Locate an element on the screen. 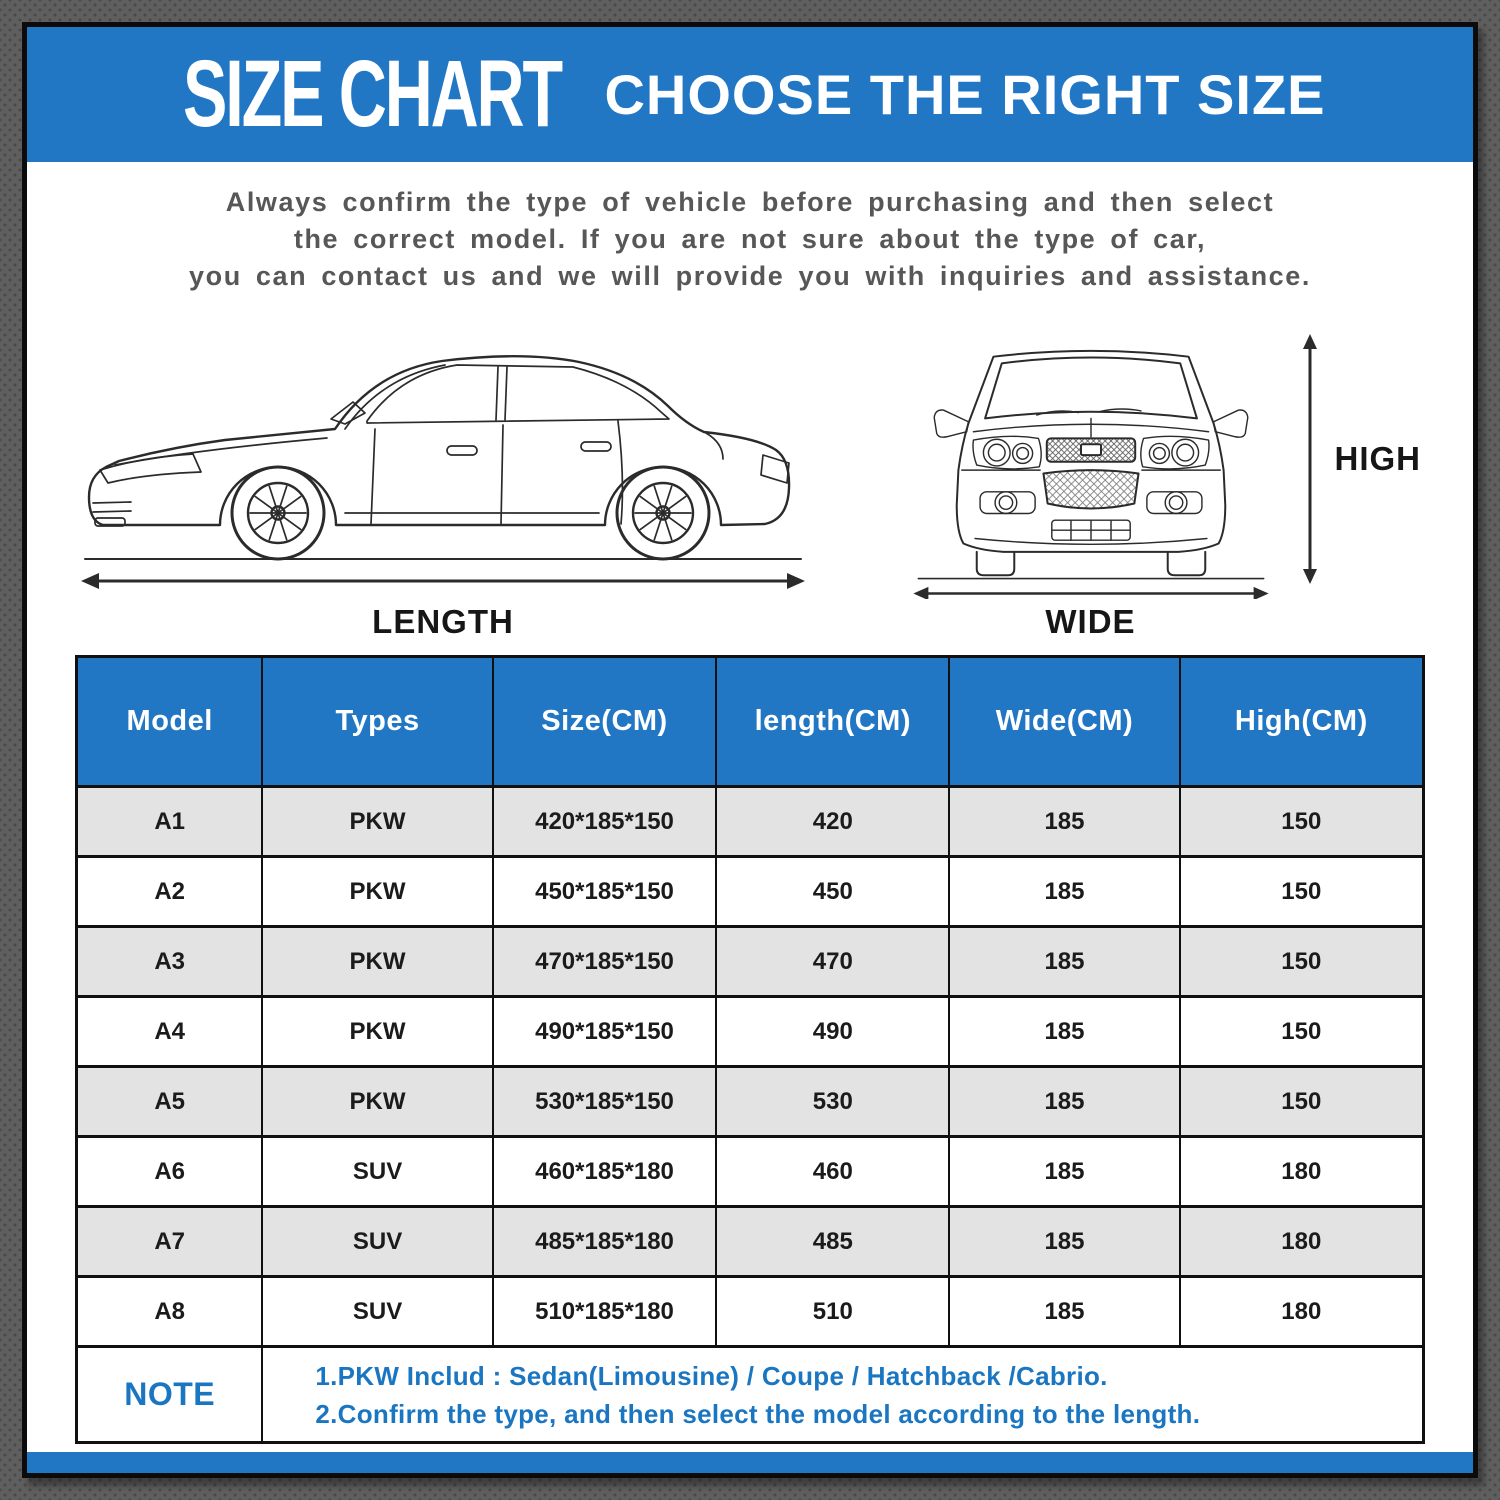 The height and width of the screenshot is (1500, 1500). table-row: A8 SUV 510*185*180 510 185 180 is located at coordinates (750, 1311).